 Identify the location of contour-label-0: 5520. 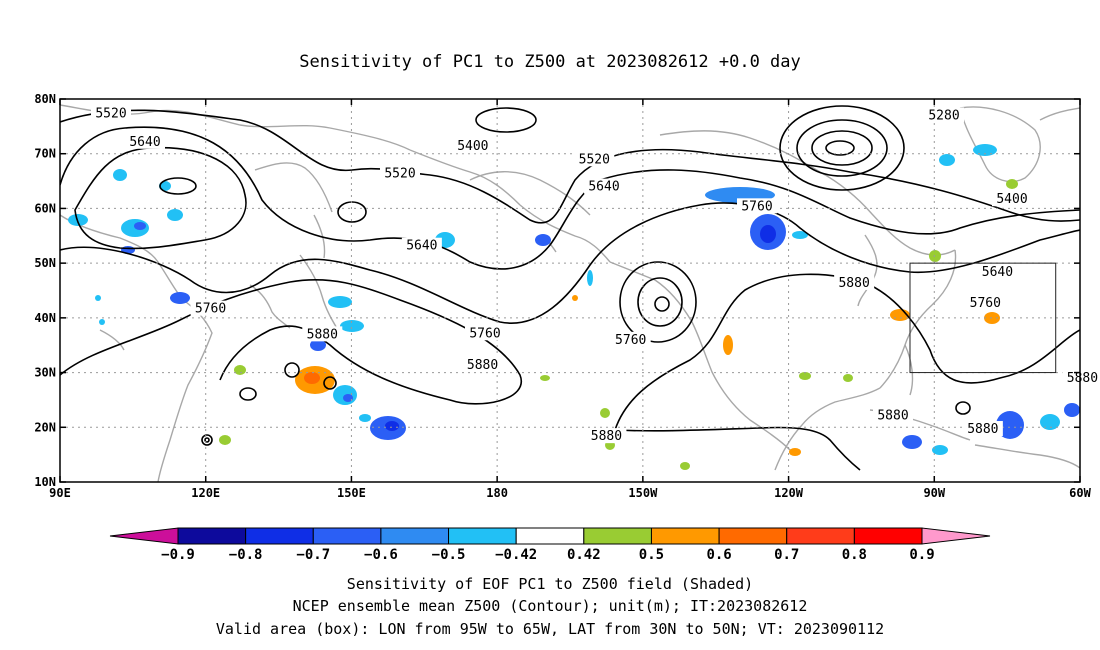
(110, 113).